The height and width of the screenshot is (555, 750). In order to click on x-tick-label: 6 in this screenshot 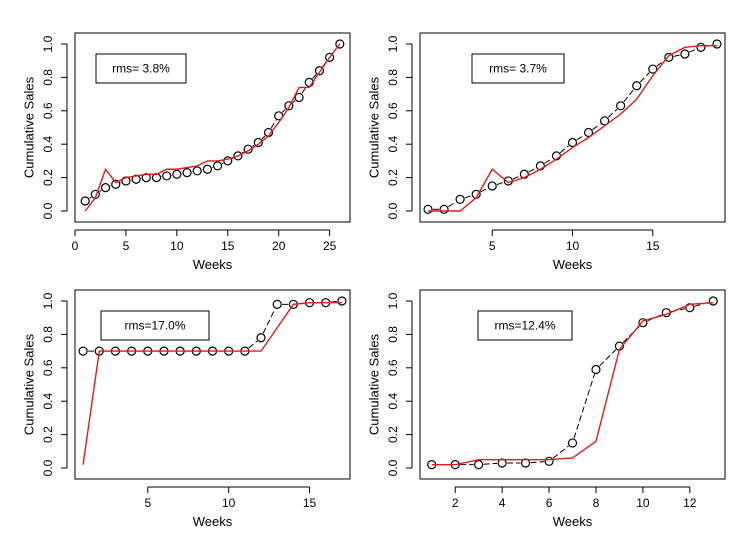, I will do `click(549, 503)`.